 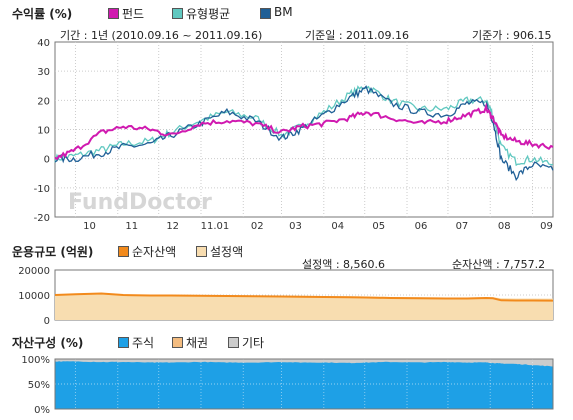 I want to click on returns-y-tick-label: -10, so click(x=42, y=189).